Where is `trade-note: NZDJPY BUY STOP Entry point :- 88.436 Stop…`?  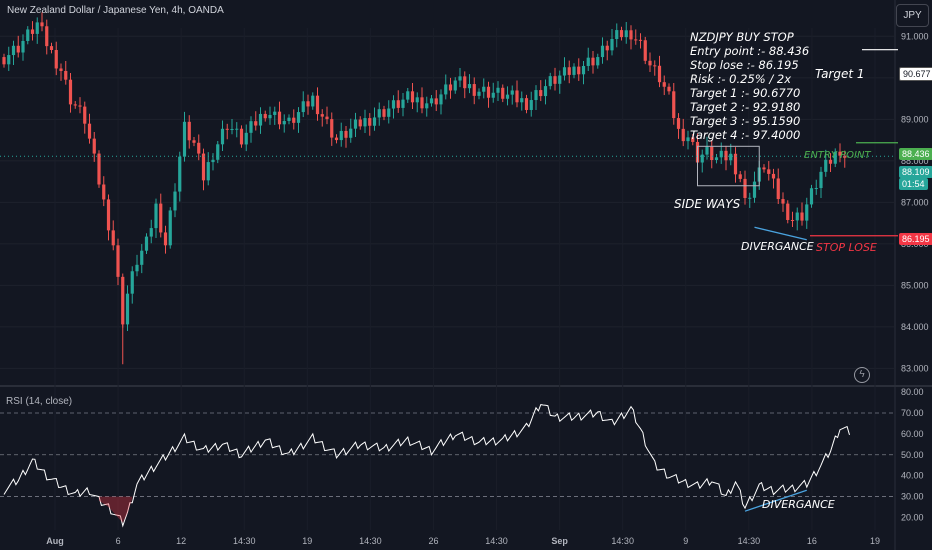
trade-note: NZDJPY BUY STOP Entry point :- 88.436 Stop… is located at coordinates (749, 86).